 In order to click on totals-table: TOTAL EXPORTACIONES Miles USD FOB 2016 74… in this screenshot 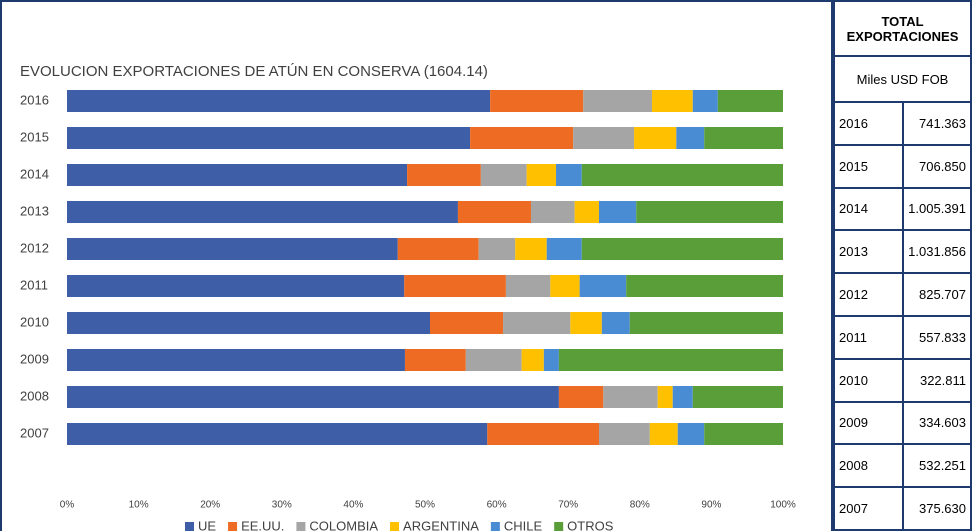, I will do `click(902, 265)`.